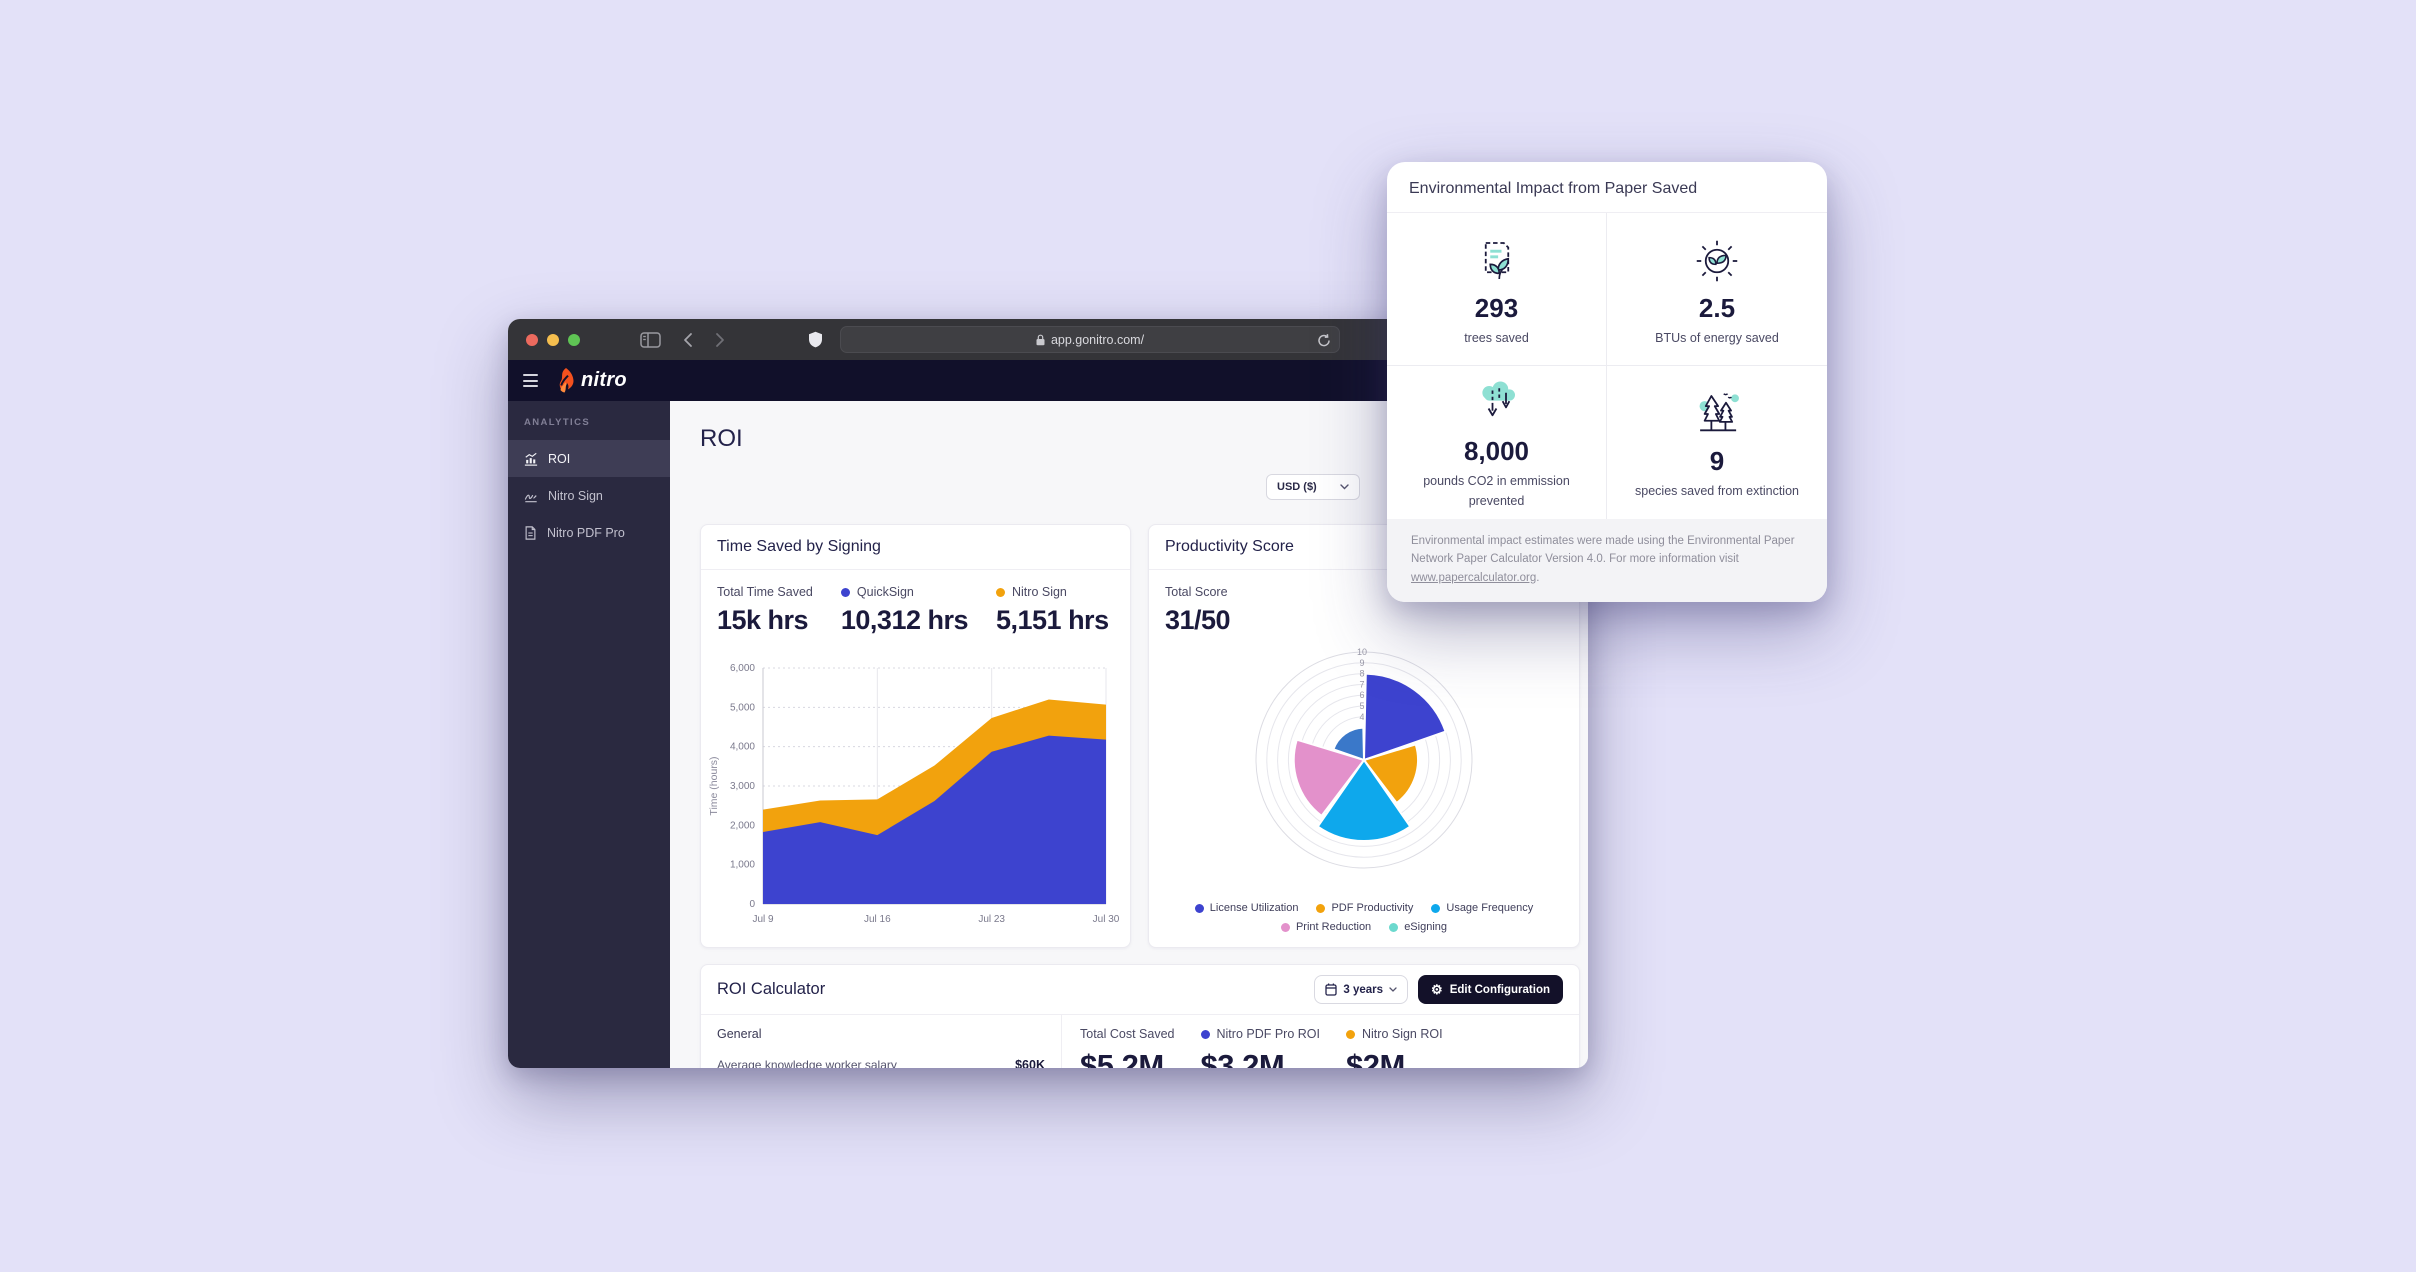 This screenshot has width=2416, height=1272. Describe the element at coordinates (742, 747) in the screenshot. I see `svg-text: 4,000` at that location.